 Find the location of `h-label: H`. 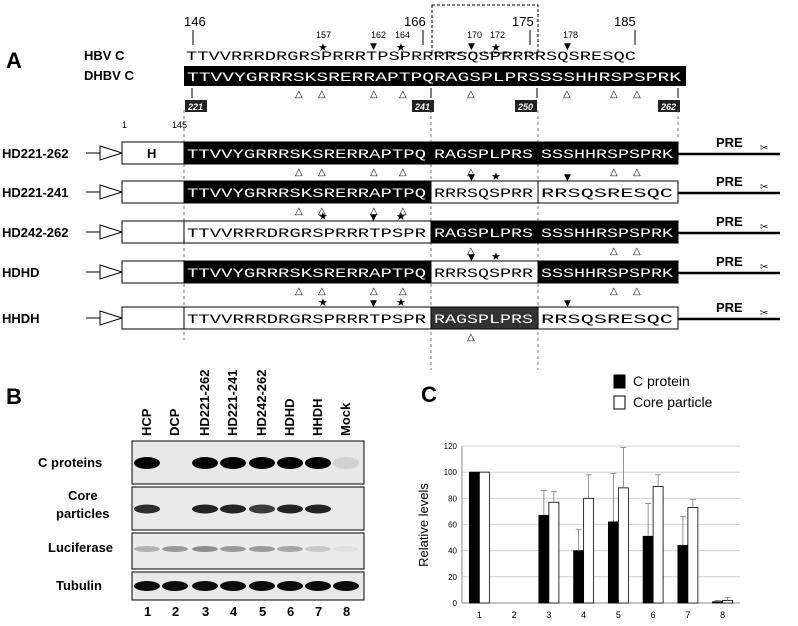

h-label: H is located at coordinates (151, 153).